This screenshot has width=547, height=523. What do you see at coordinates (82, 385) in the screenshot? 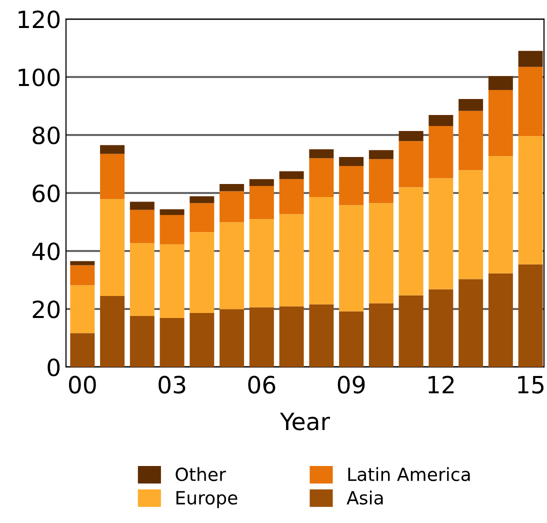
I see `x-tick-label: 00` at bounding box center [82, 385].